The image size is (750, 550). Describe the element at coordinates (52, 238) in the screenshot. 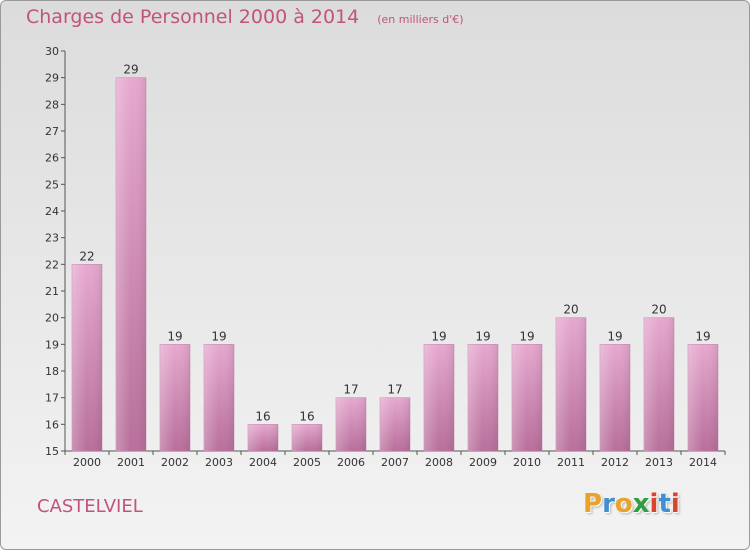

I see `y-tick-label: 23` at that location.